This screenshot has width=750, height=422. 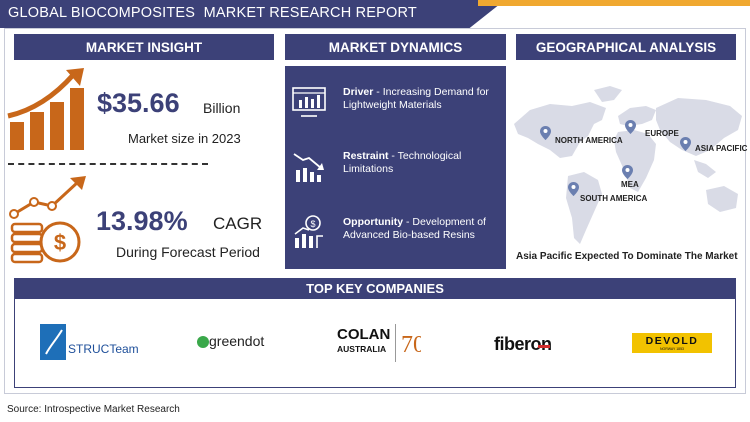 What do you see at coordinates (203, 342) in the screenshot?
I see `greendot-leaf-icon` at bounding box center [203, 342].